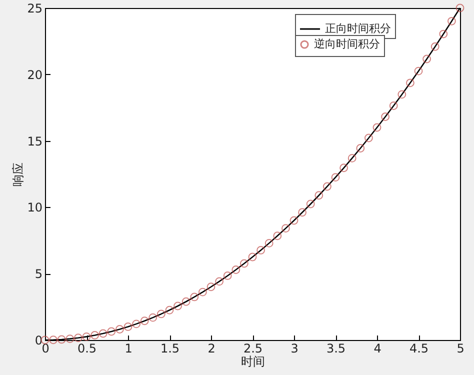 This screenshot has height=375, width=474. What do you see at coordinates (347, 44) in the screenshot?
I see `legend-label: 逆向时间积分` at bounding box center [347, 44].